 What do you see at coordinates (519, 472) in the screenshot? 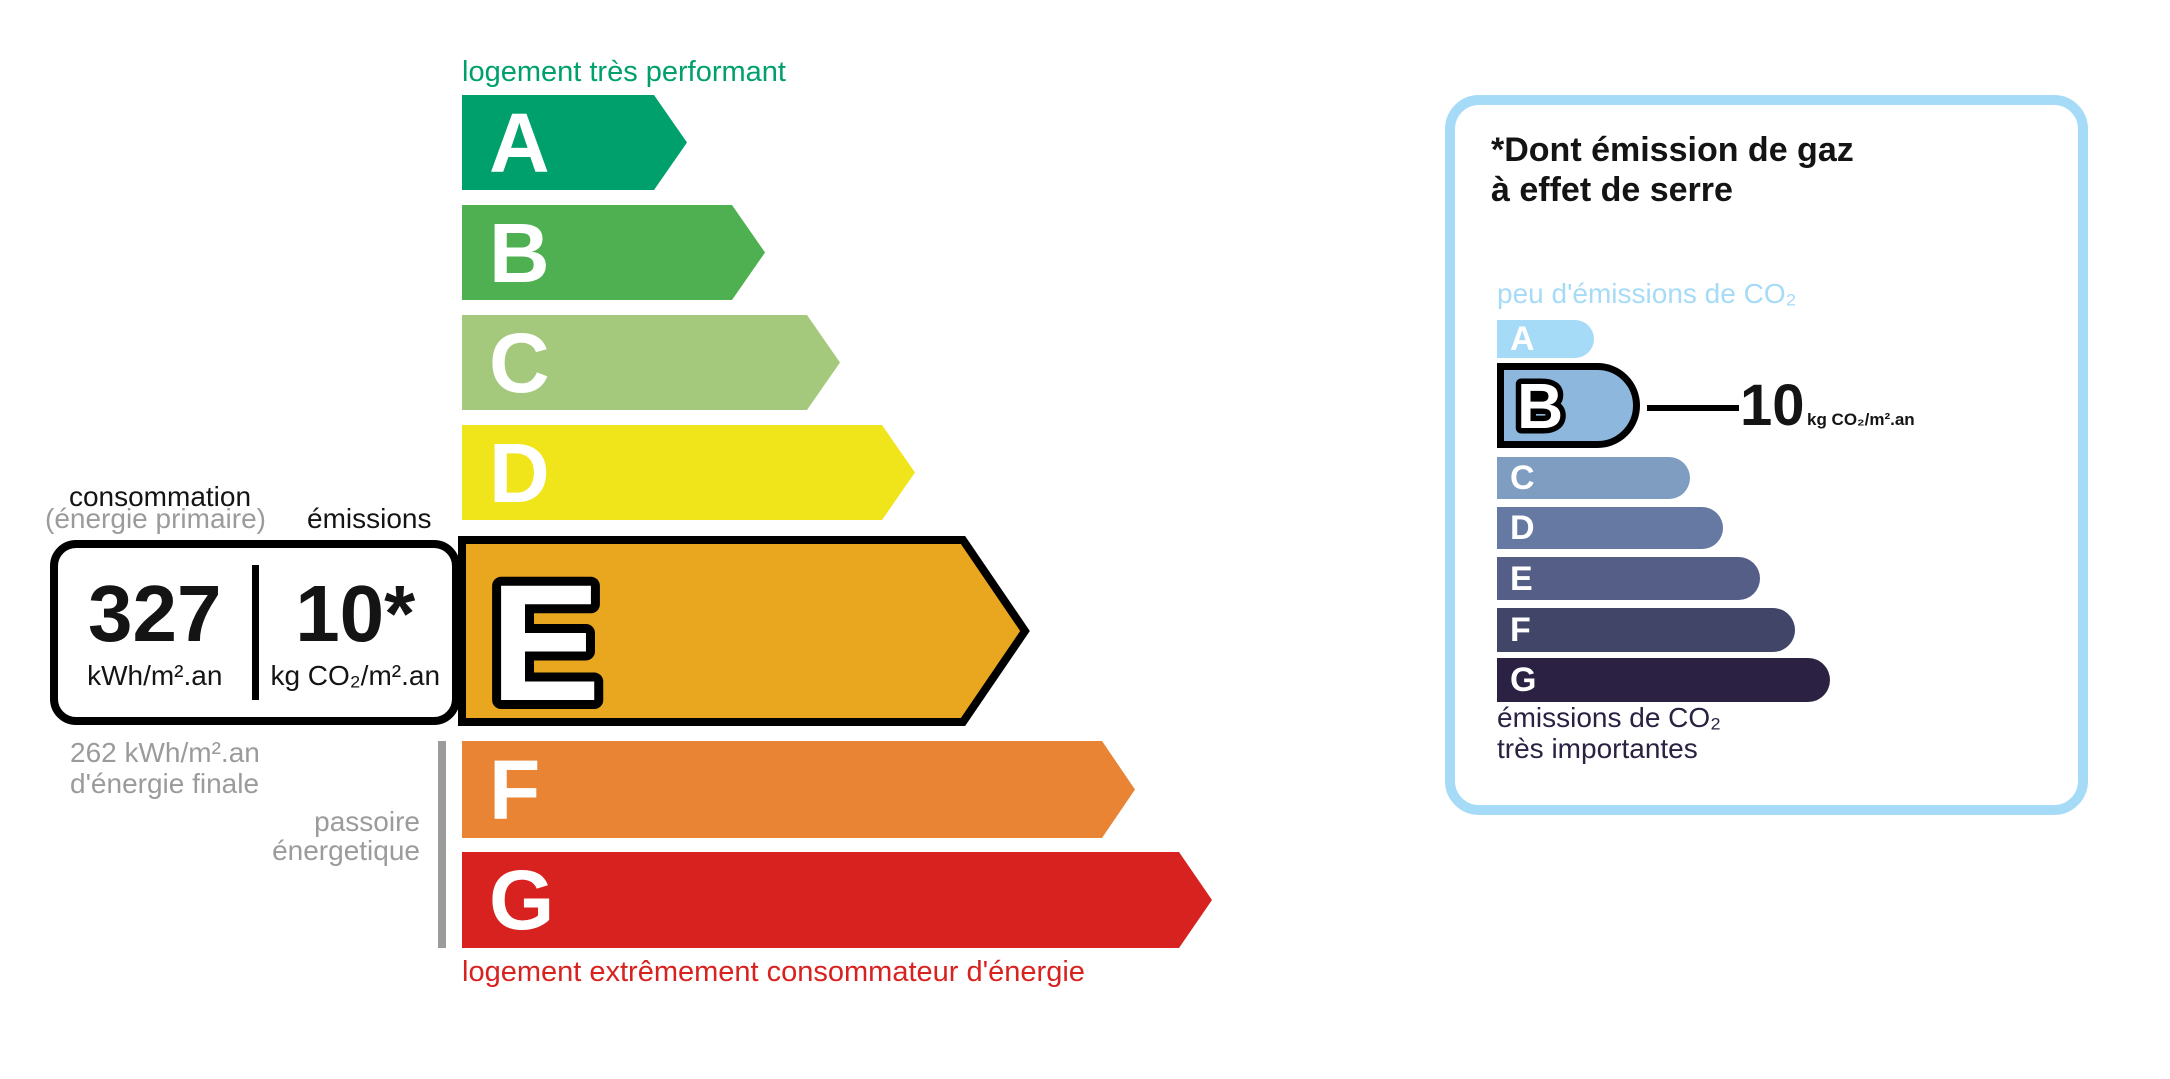
I see `energy-letter-d: D` at bounding box center [519, 472].